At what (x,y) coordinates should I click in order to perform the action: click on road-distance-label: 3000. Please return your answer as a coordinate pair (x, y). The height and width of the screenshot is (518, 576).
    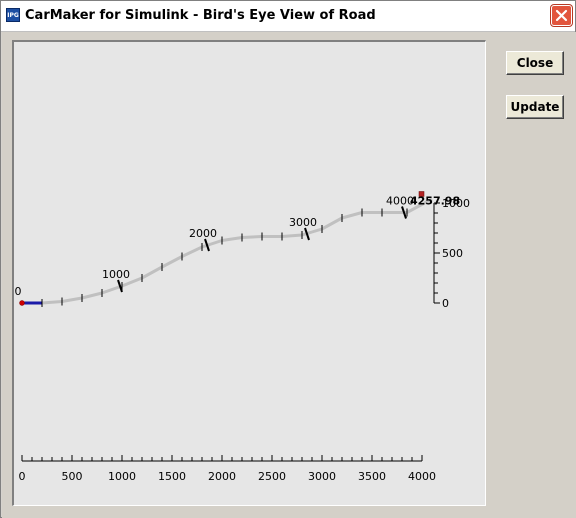
    Looking at the image, I should click on (303, 222).